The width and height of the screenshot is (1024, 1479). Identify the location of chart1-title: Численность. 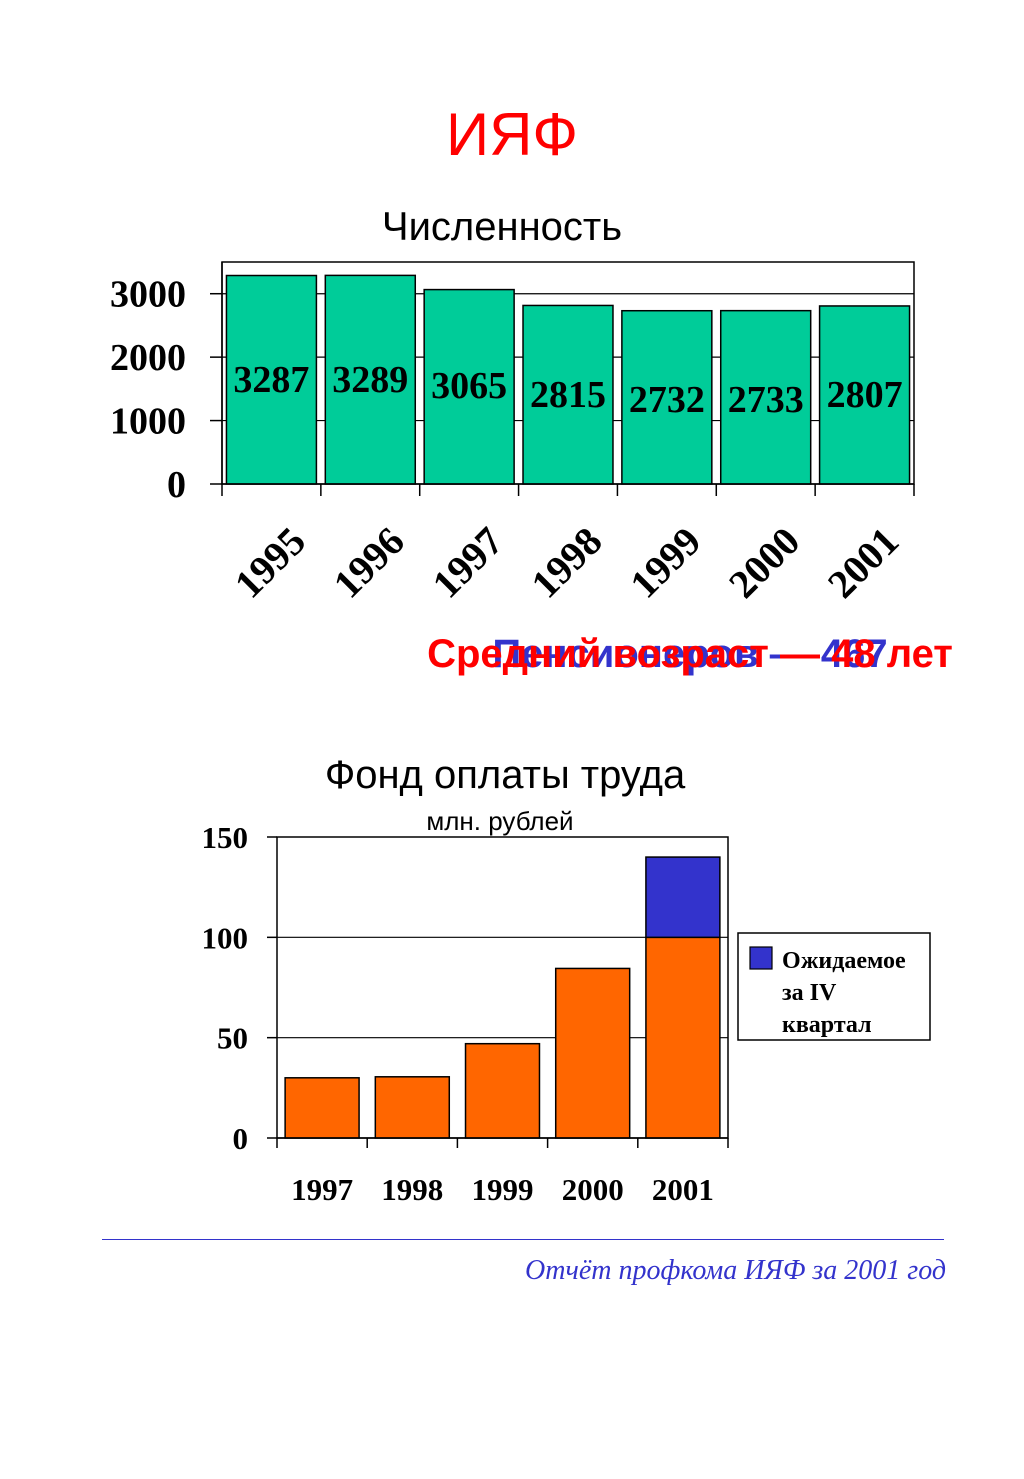
(502, 227).